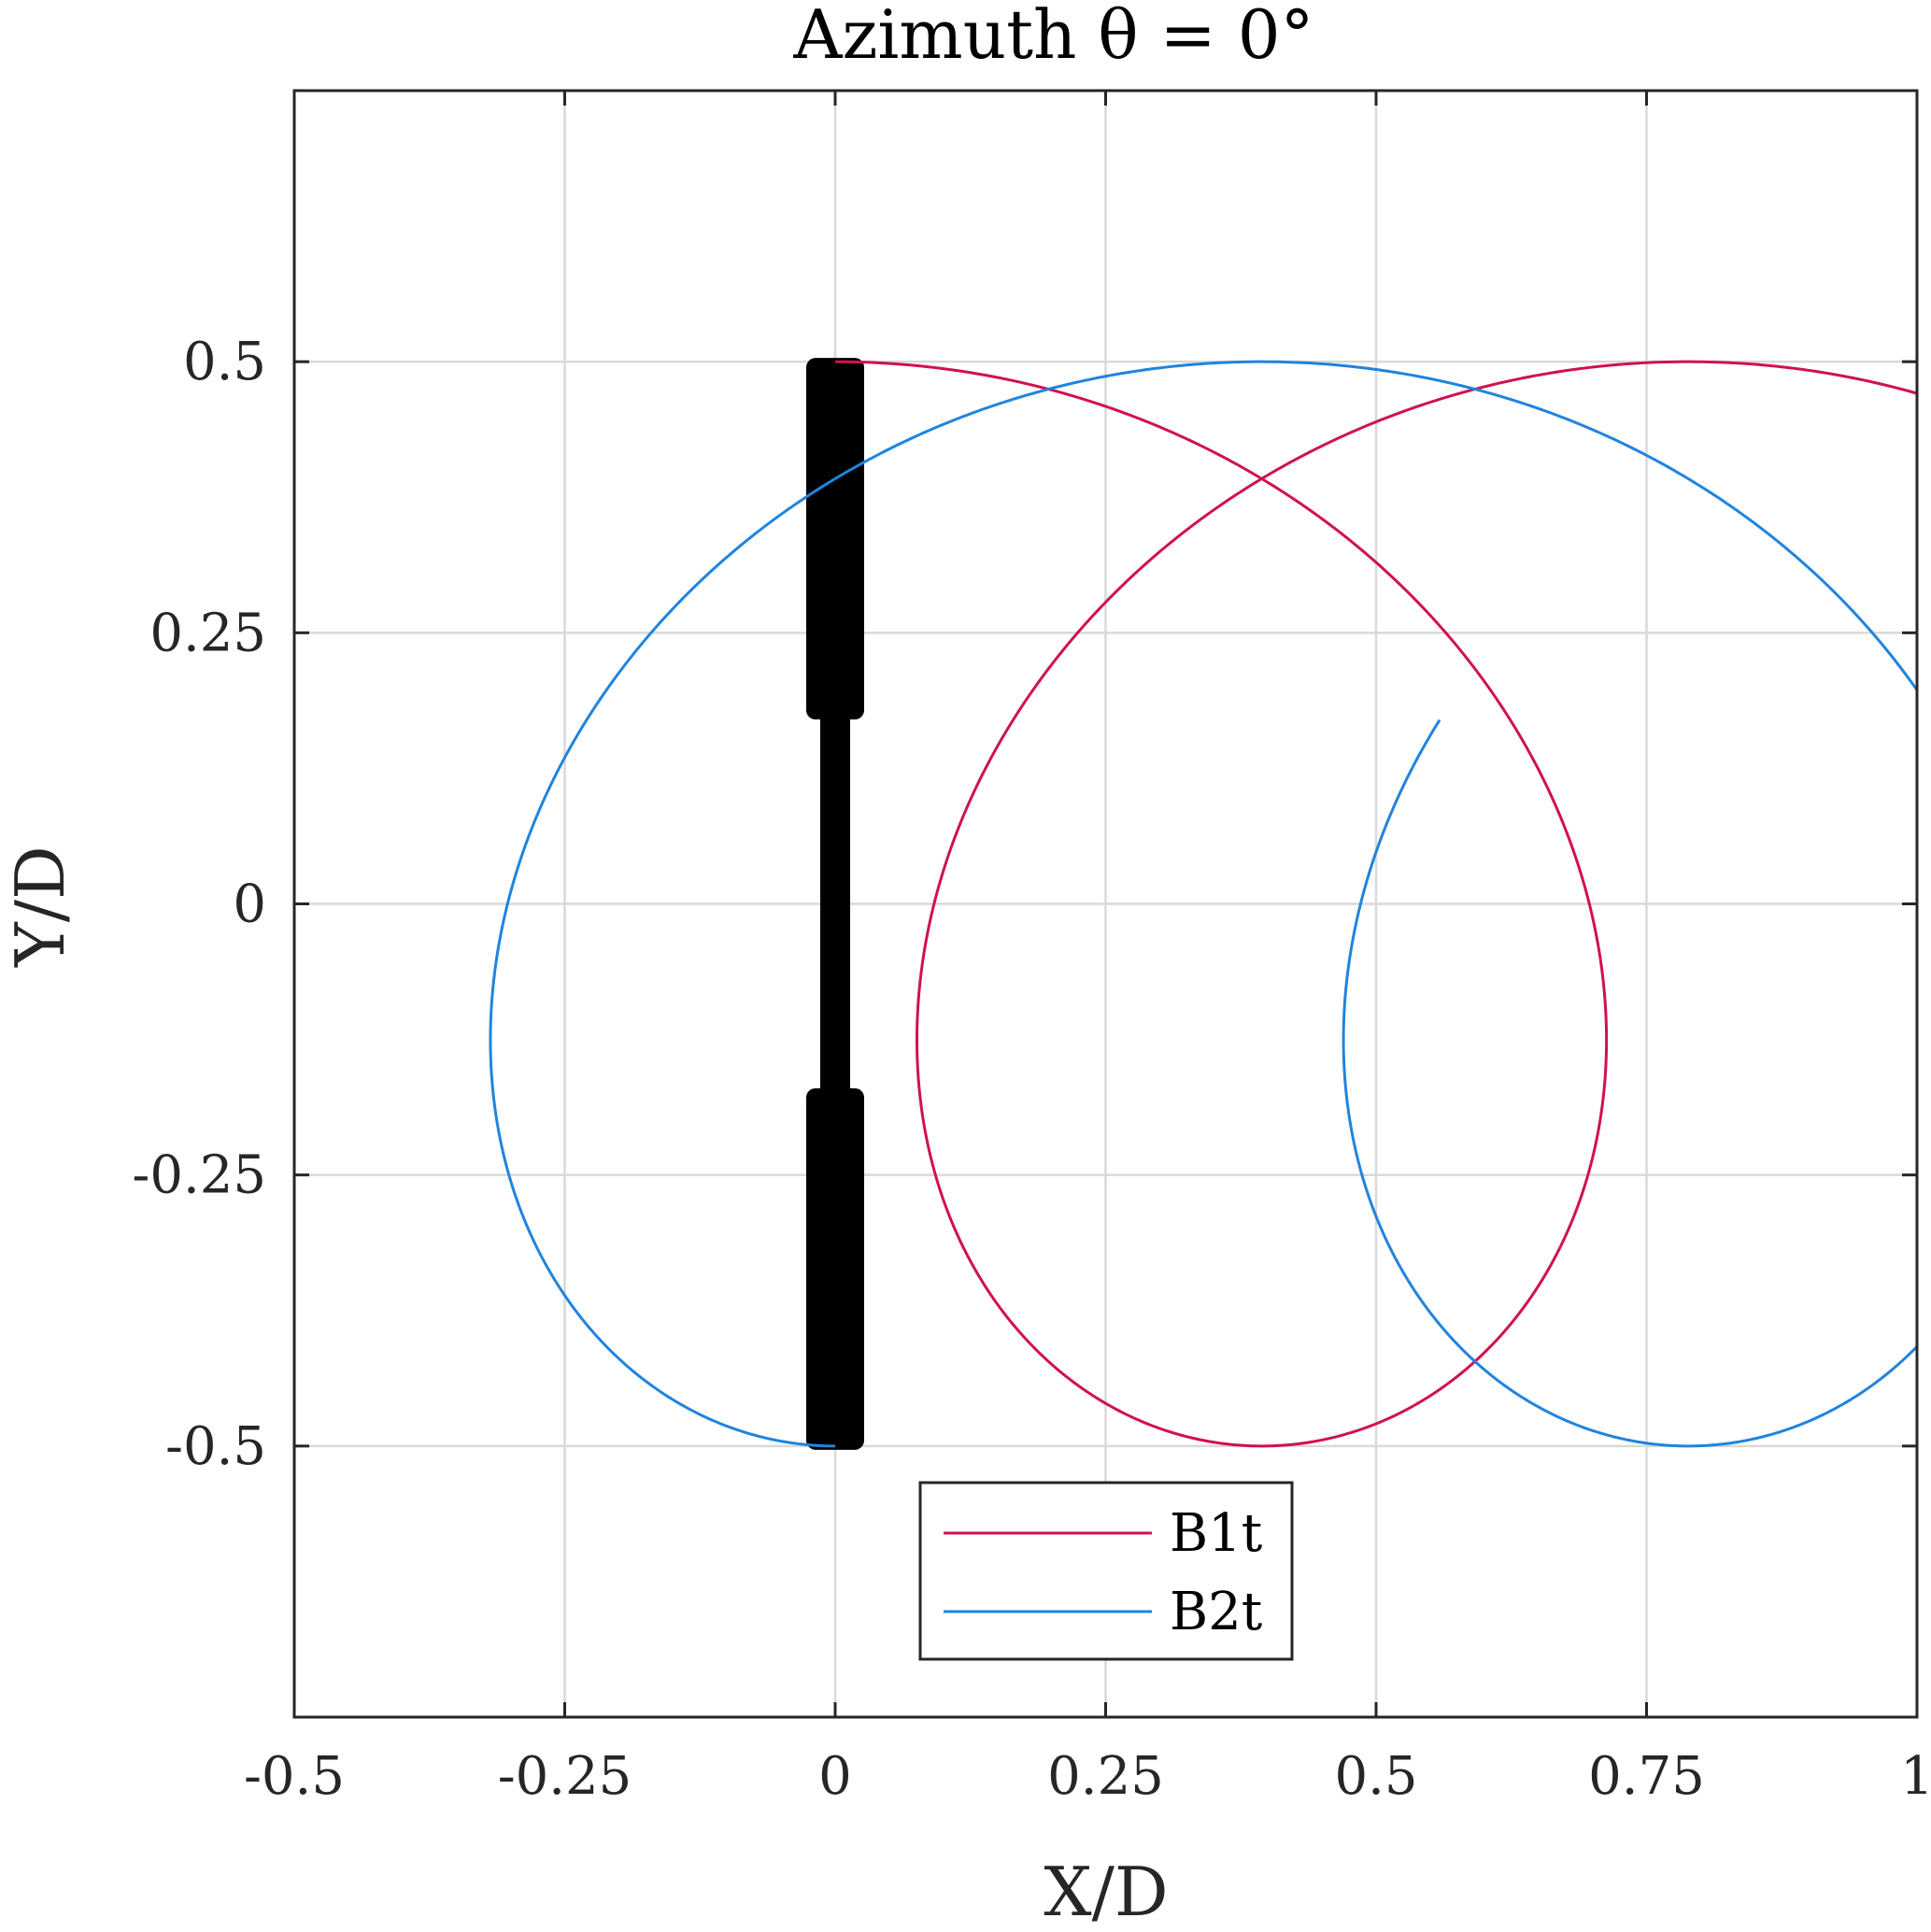 The width and height of the screenshot is (1931, 1932). What do you see at coordinates (1647, 1777) in the screenshot?
I see `x-tick-label: 0.75` at bounding box center [1647, 1777].